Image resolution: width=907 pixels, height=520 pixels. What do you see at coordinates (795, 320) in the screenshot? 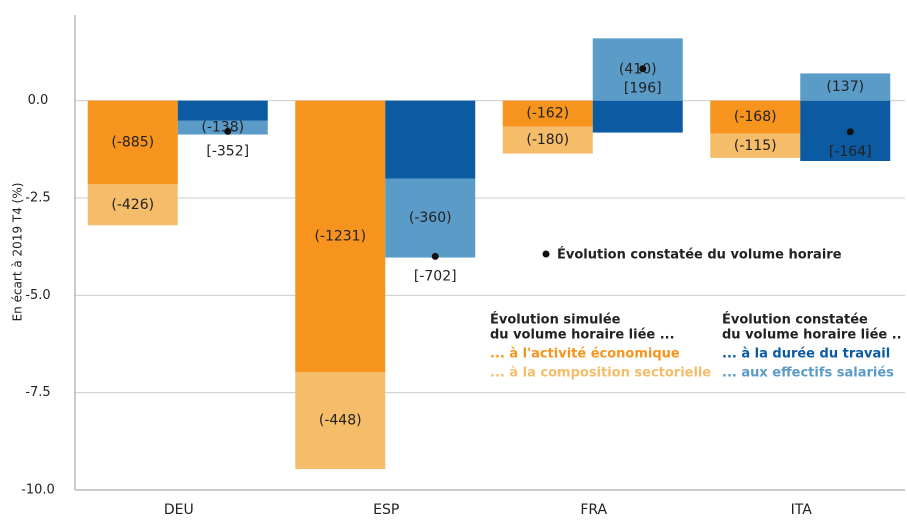
I see `legend-group-title: Évolution constatée` at bounding box center [795, 320].